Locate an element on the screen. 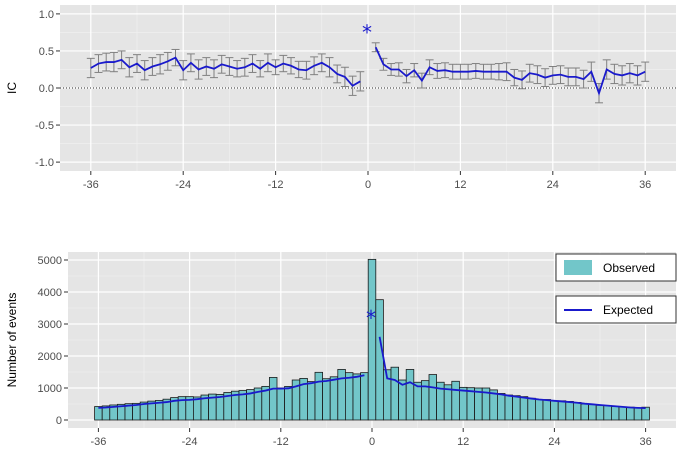 The image size is (680, 451). y-tick-label: -0.5 is located at coordinates (44, 126).